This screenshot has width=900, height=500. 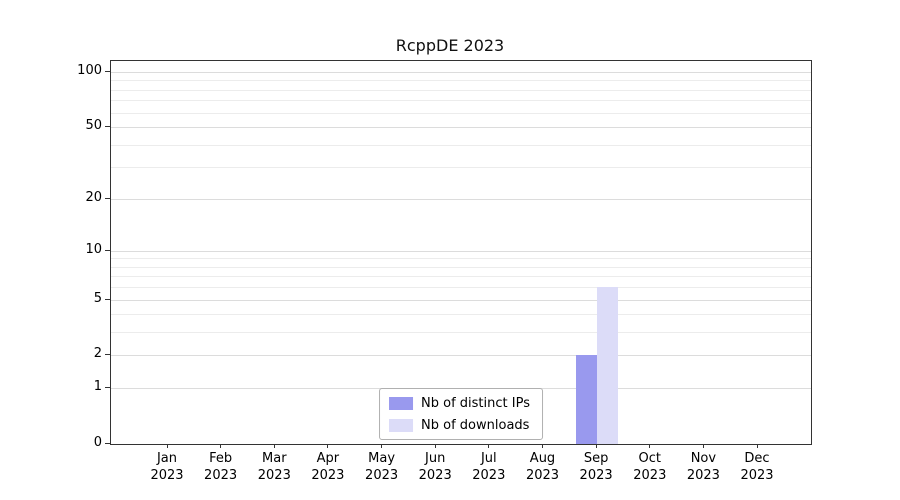 What do you see at coordinates (274, 467) in the screenshot?
I see `x-tick-label: Mar 2023` at bounding box center [274, 467].